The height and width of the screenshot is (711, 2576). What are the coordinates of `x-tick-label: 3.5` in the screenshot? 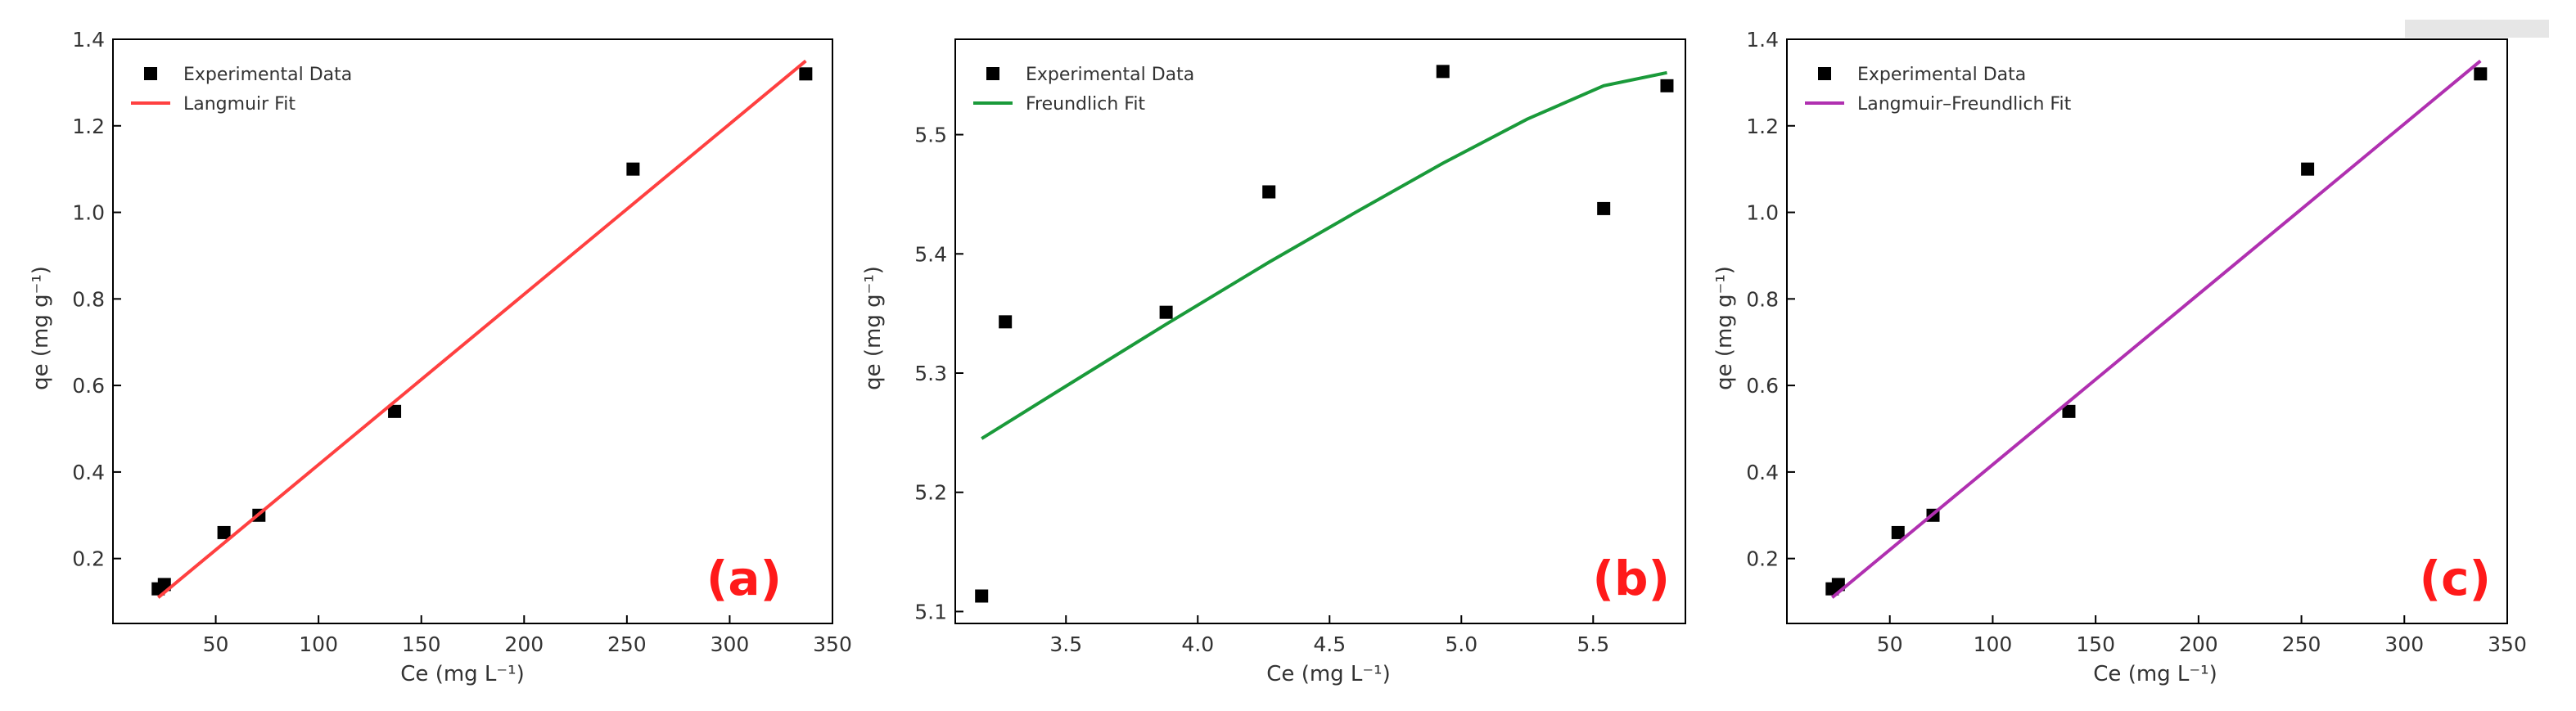 It's located at (1065, 644).